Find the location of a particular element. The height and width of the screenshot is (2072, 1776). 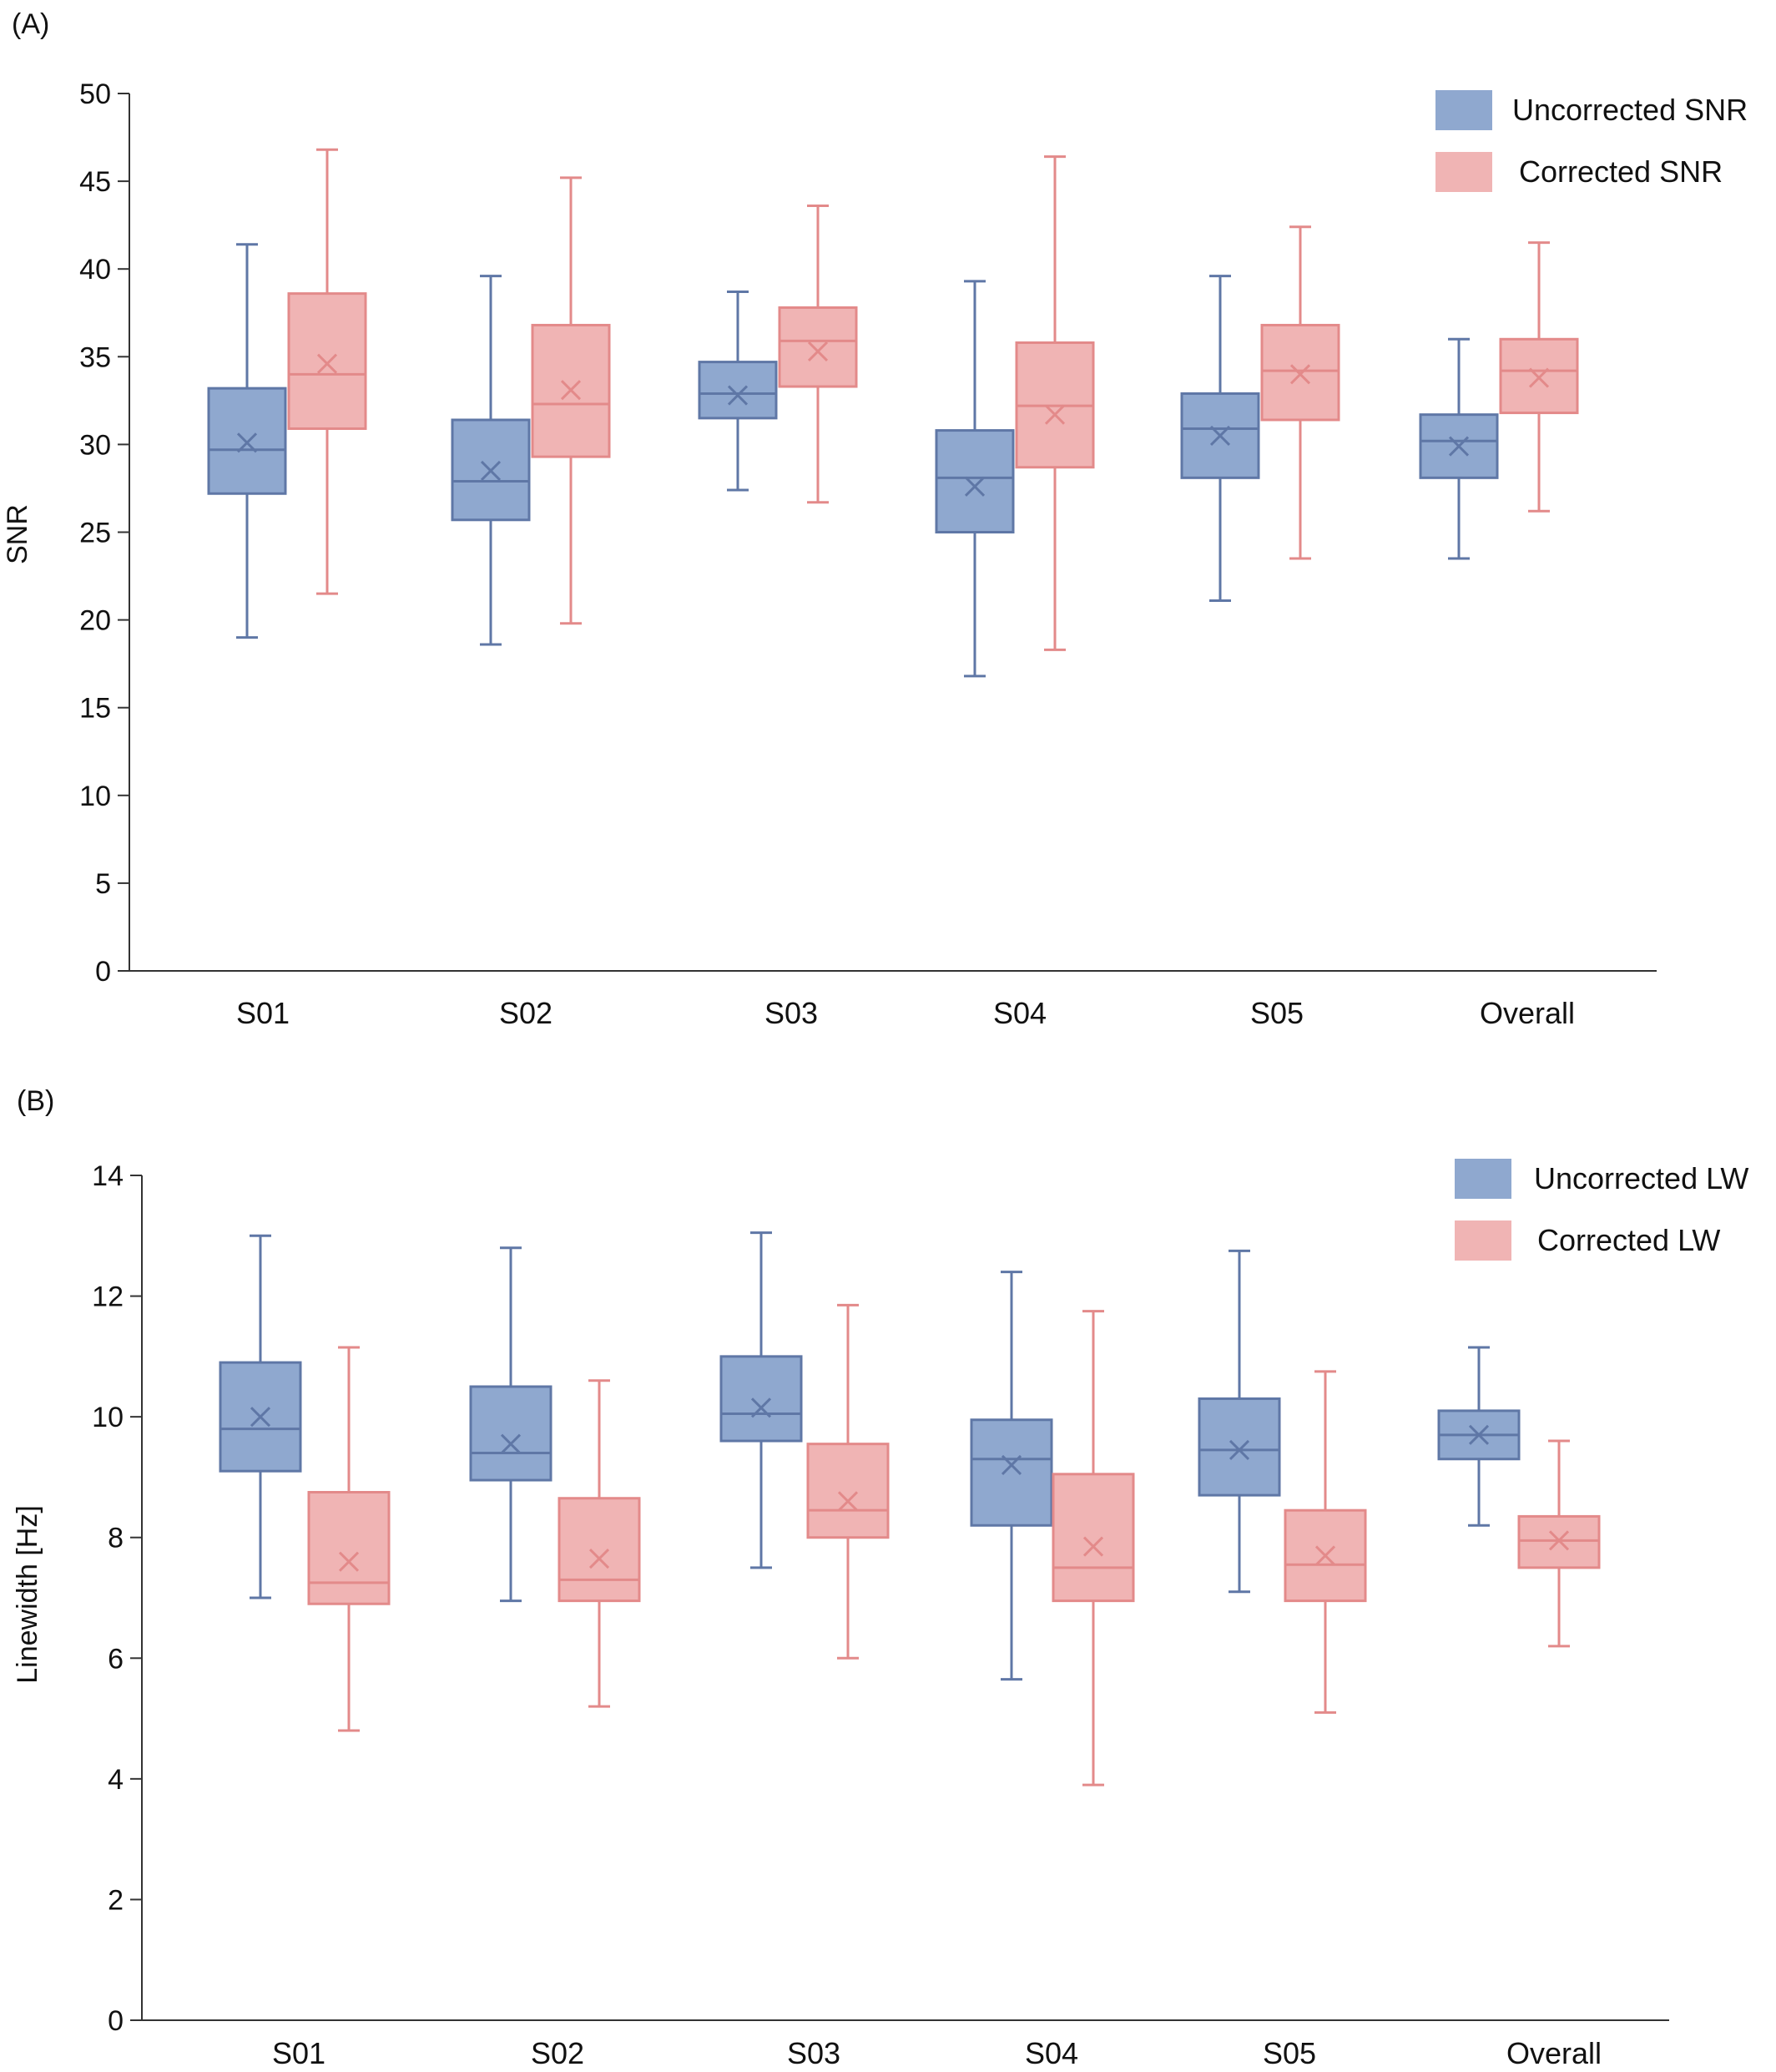

y-tick-label: 2 is located at coordinates (116, 1900).